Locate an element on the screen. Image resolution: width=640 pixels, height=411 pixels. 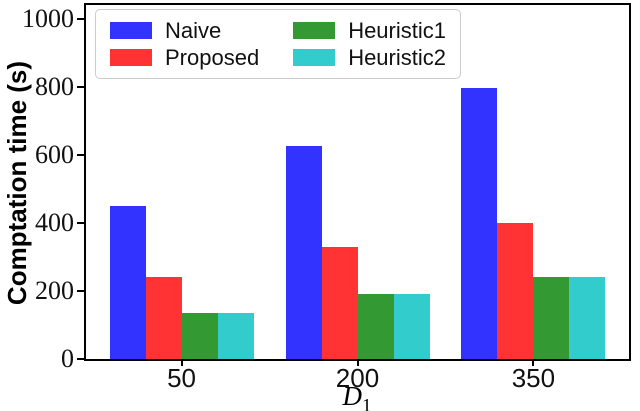
legend-label: Naive is located at coordinates (193, 30).